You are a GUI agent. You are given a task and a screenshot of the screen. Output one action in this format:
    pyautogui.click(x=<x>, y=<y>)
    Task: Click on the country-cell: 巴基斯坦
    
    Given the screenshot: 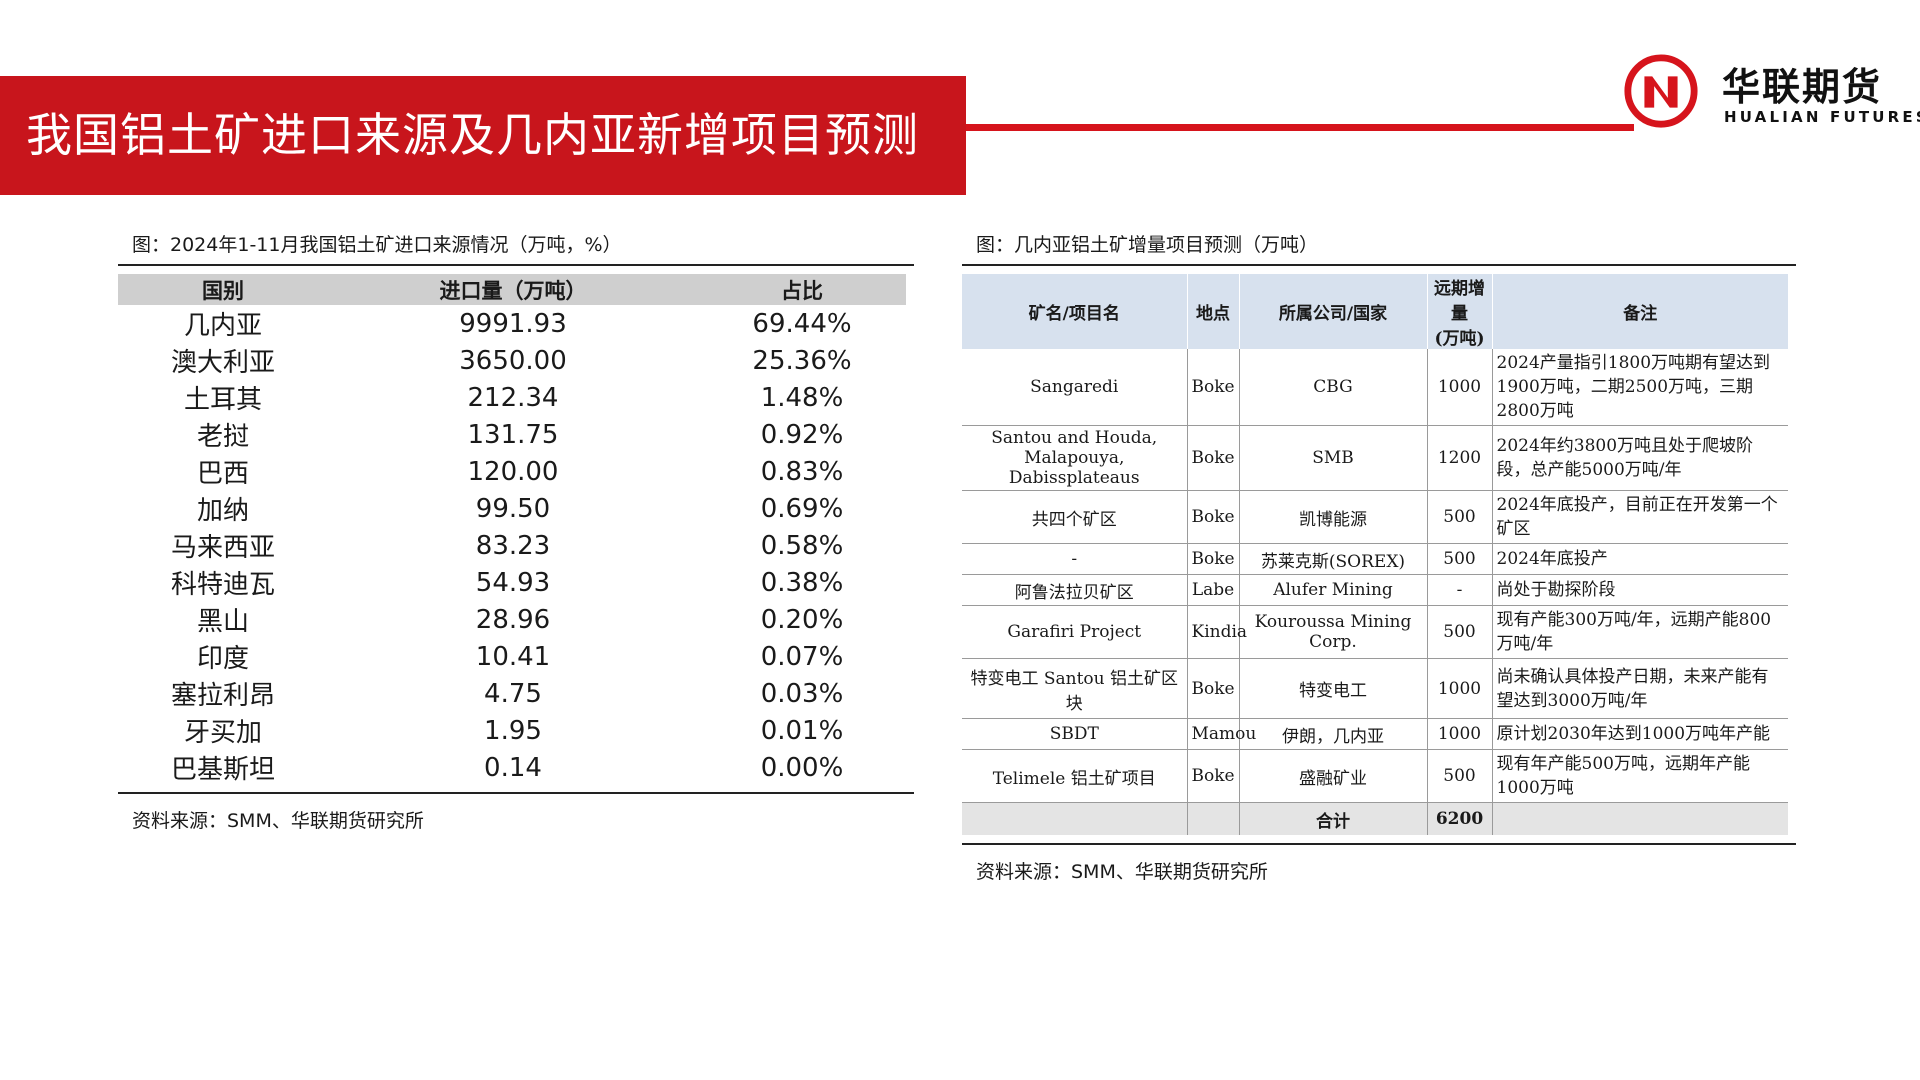 What is the action you would take?
    pyautogui.click(x=222, y=770)
    